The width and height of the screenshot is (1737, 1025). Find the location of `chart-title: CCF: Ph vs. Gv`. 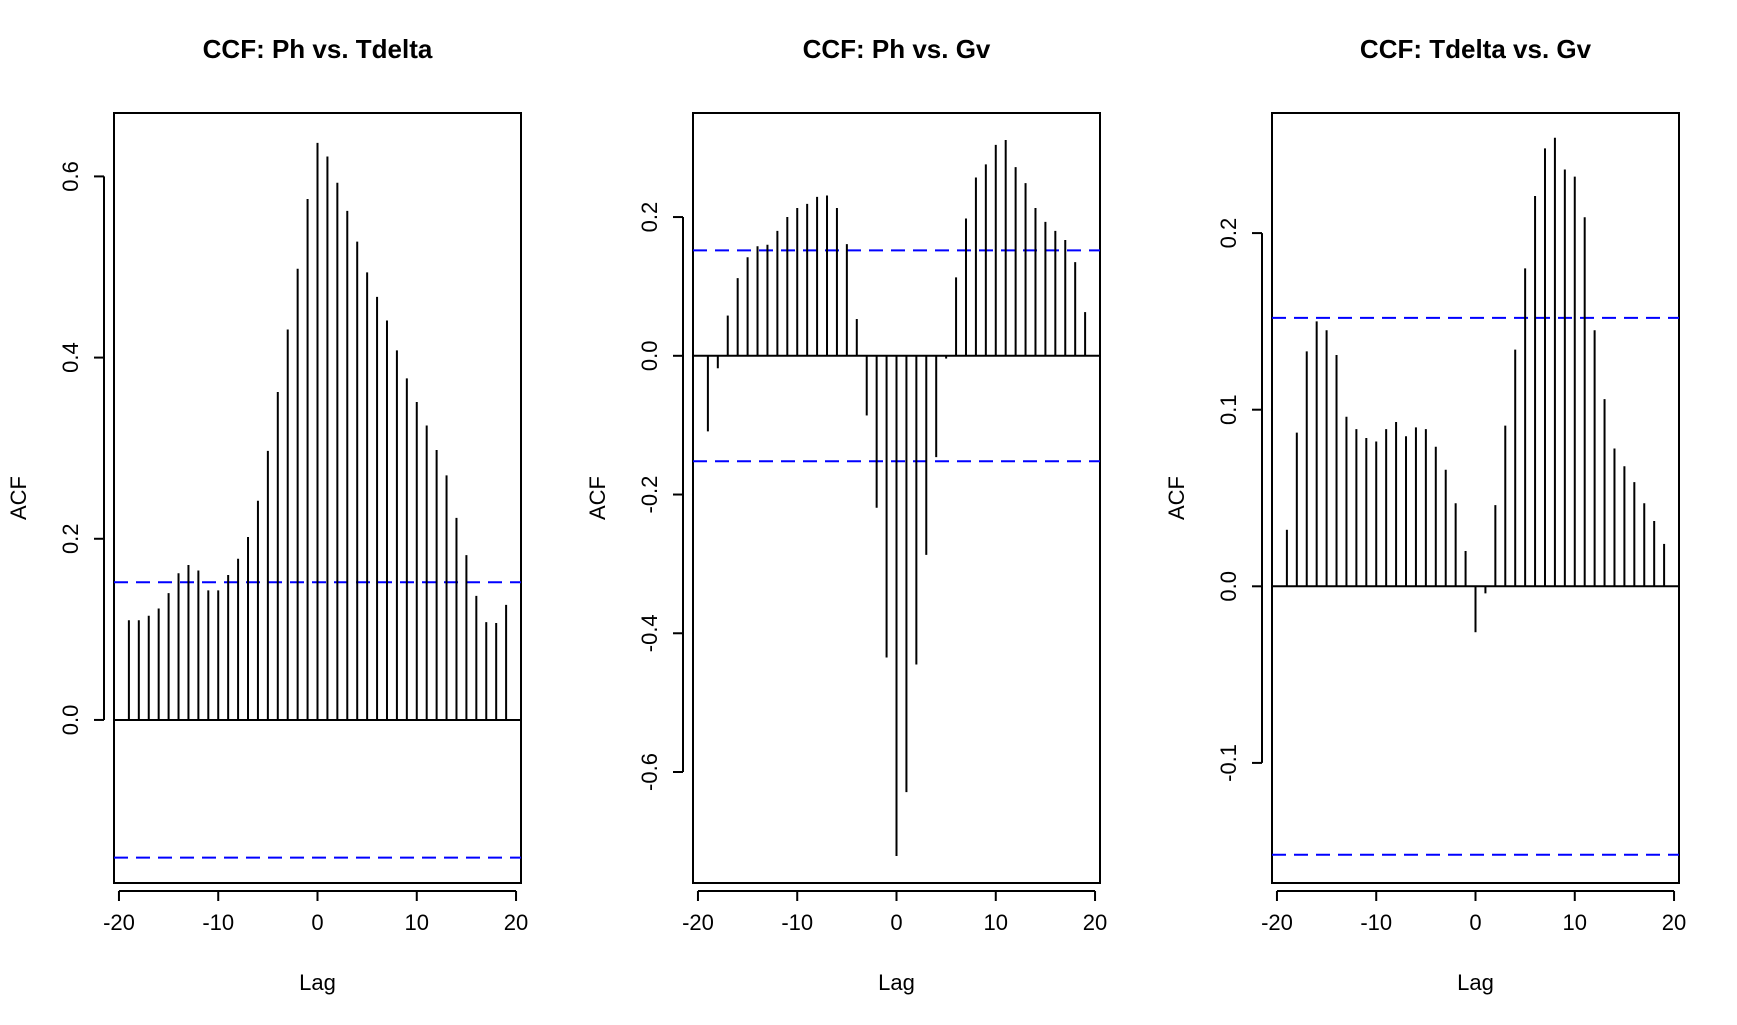

chart-title: CCF: Ph vs. Gv is located at coordinates (897, 49).